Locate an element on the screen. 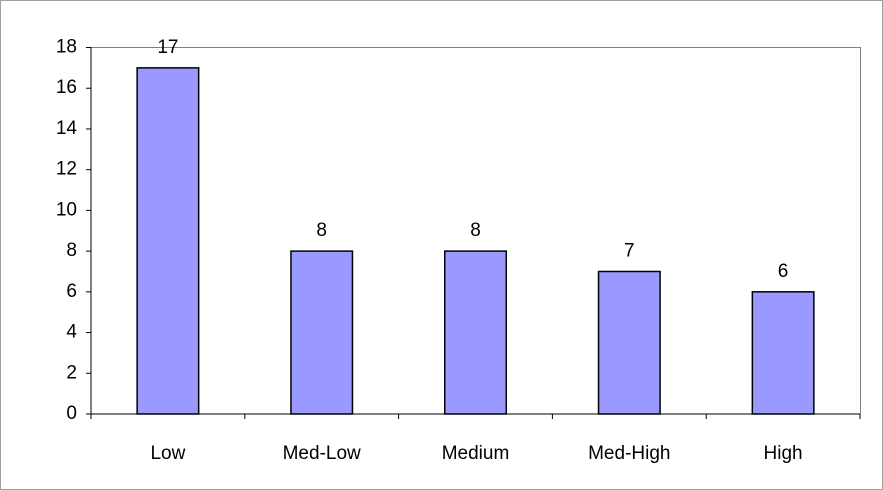 This screenshot has width=883, height=490. y-tick-label: 18 is located at coordinates (66, 47).